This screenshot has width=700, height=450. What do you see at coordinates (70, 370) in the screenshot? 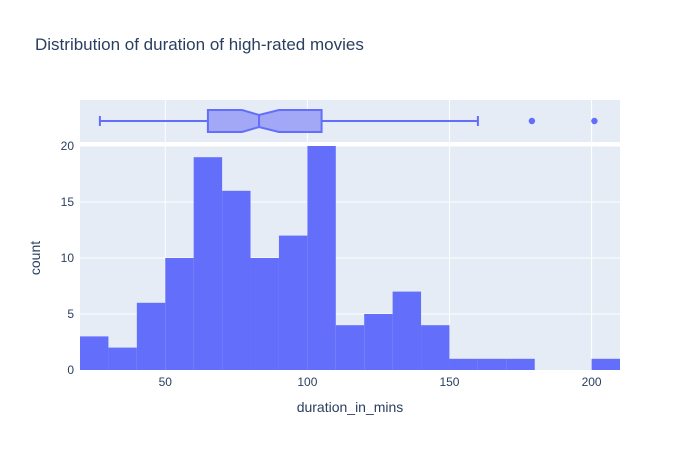
I see `y-tick-label: 0` at bounding box center [70, 370].